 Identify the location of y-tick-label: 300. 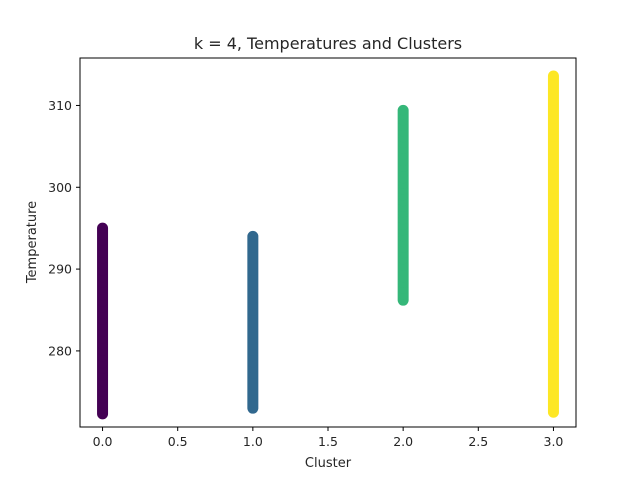
(60, 187).